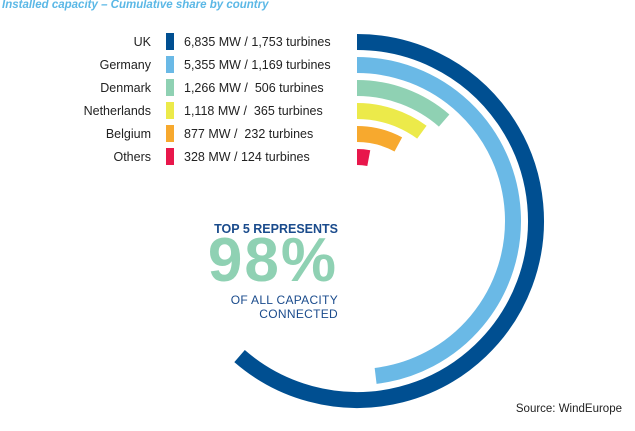 This screenshot has width=635, height=431. I want to click on value-label: 877 MW / 232 turbines, so click(249, 134).